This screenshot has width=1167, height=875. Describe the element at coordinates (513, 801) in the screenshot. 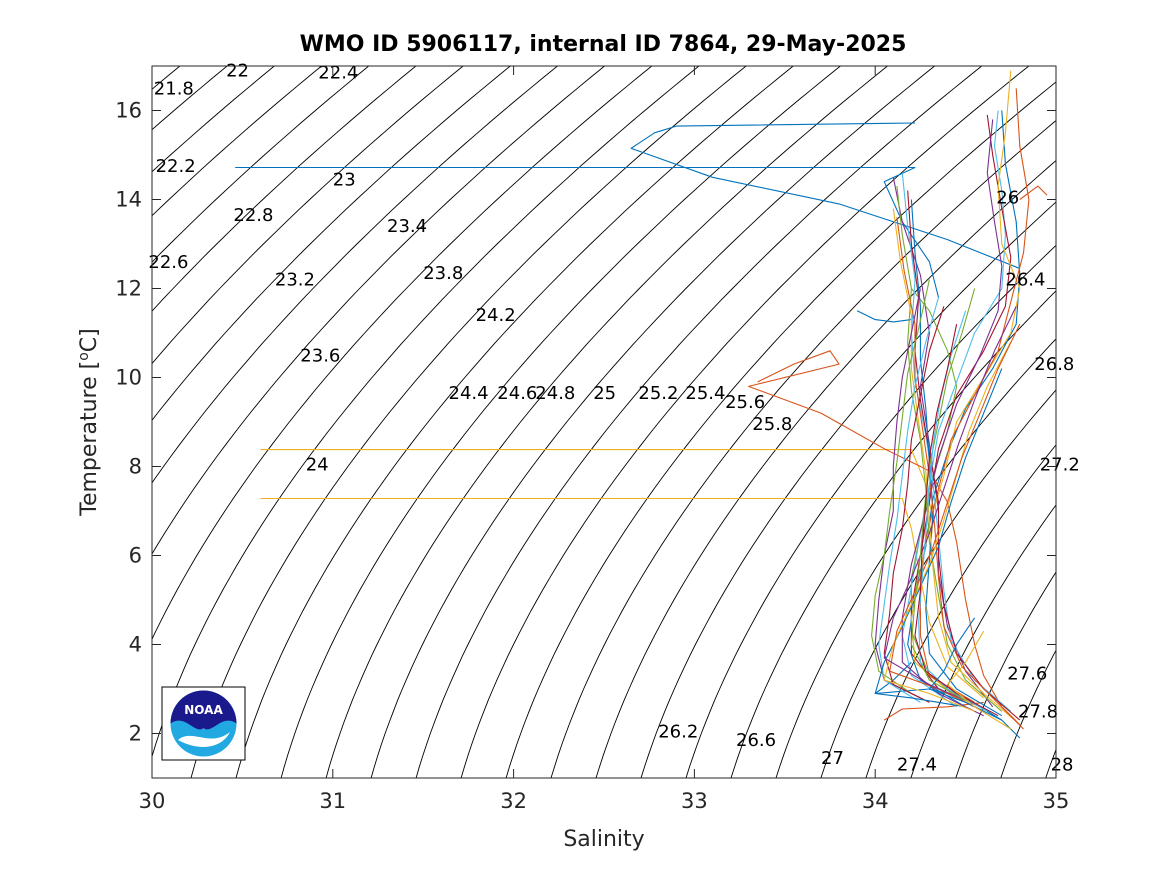

I see `x-tick-label: 32` at that location.